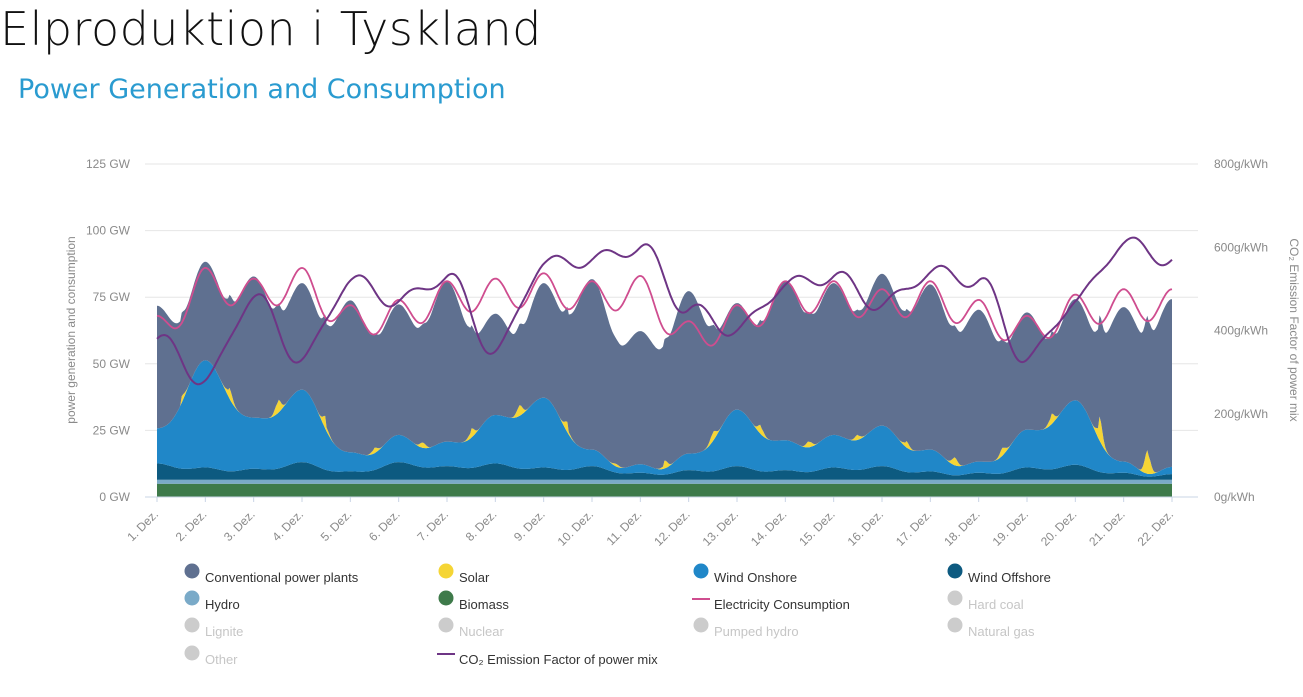 This screenshot has height=697, width=1303. I want to click on legend-dot-wind-onshore, so click(701, 571).